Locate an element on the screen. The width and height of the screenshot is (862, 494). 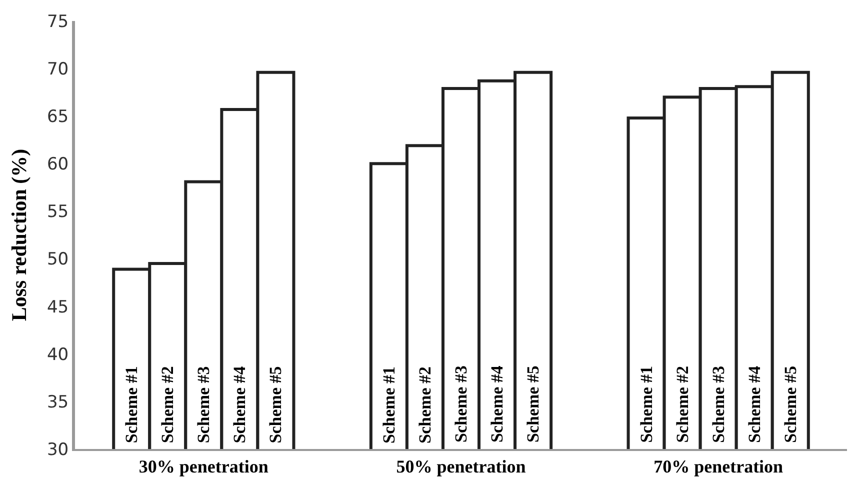
series-label: Scheme #3 is located at coordinates (461, 404).